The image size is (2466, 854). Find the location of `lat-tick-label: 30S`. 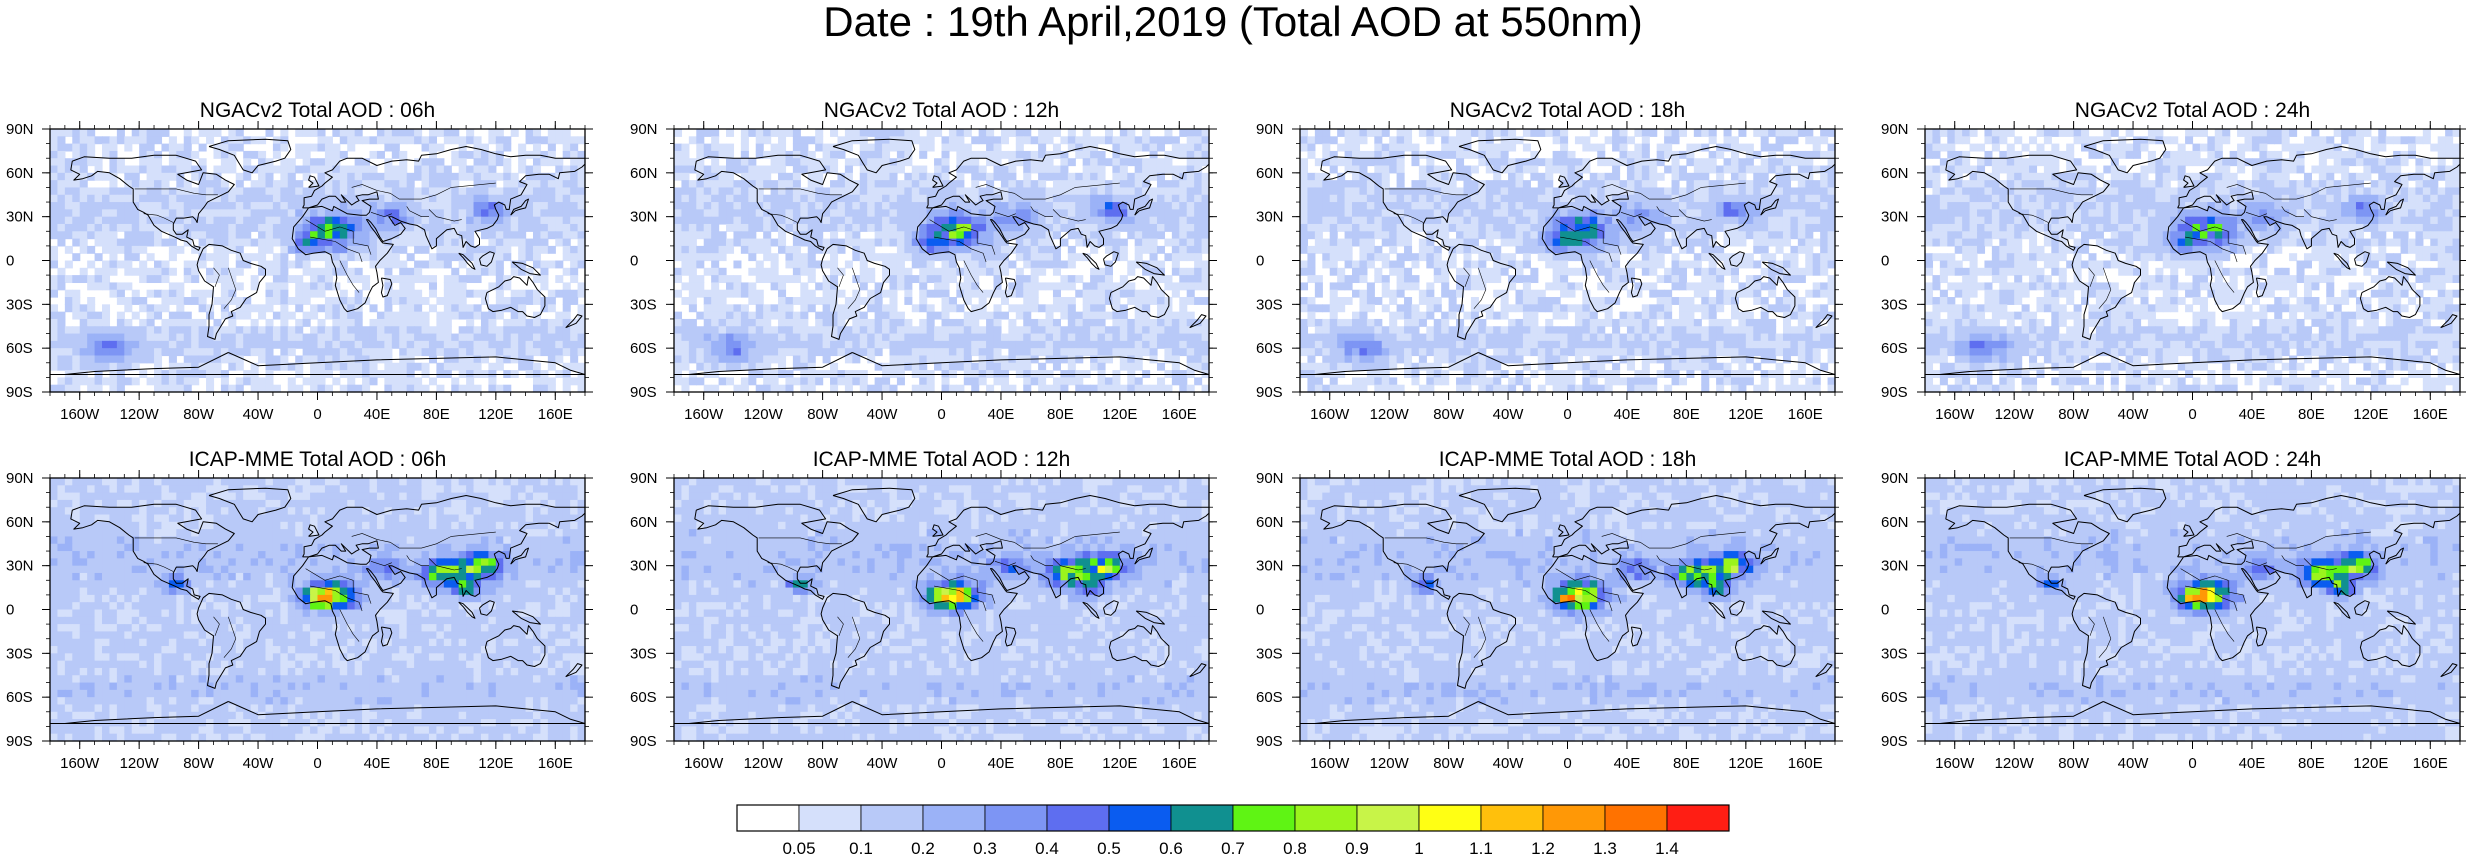

lat-tick-label: 30S is located at coordinates (19, 304).